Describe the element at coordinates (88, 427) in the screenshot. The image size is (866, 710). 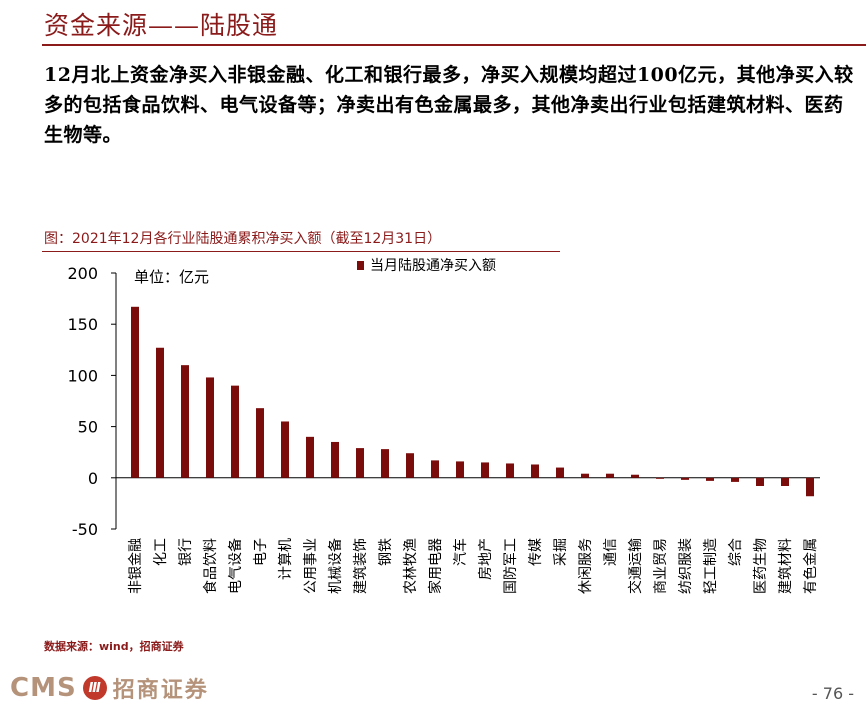
I see `y-tick-label: 50` at that location.